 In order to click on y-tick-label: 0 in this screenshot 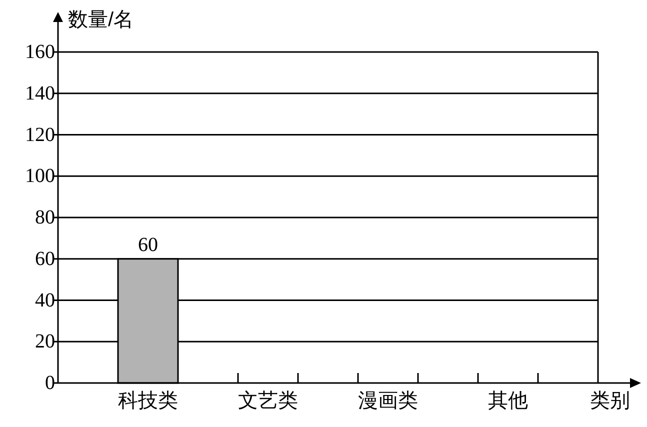, I will do `click(50, 383)`.